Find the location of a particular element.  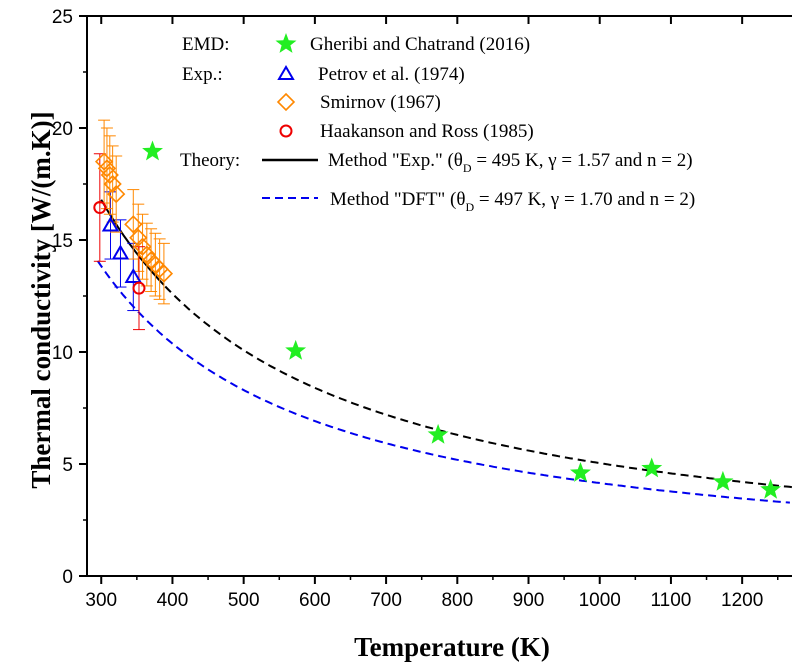

x-tick-label: 500 is located at coordinates (244, 600).